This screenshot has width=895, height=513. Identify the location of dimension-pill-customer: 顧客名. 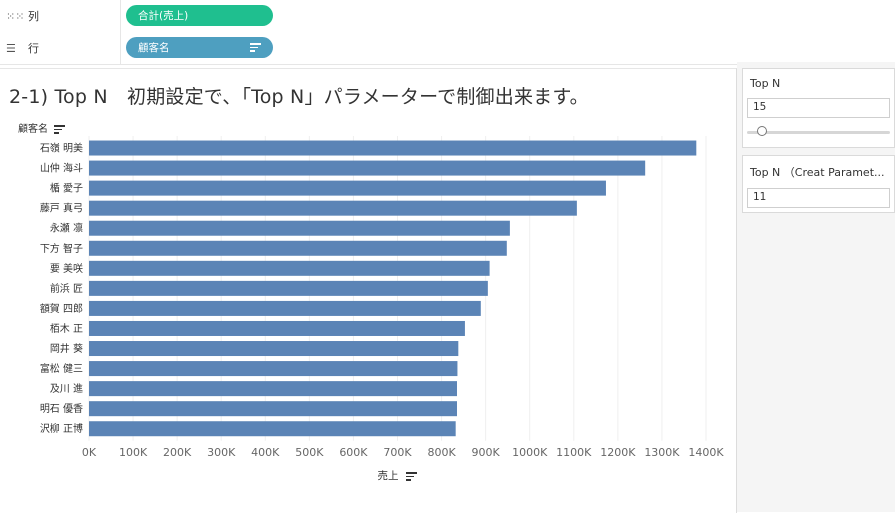
(199, 47).